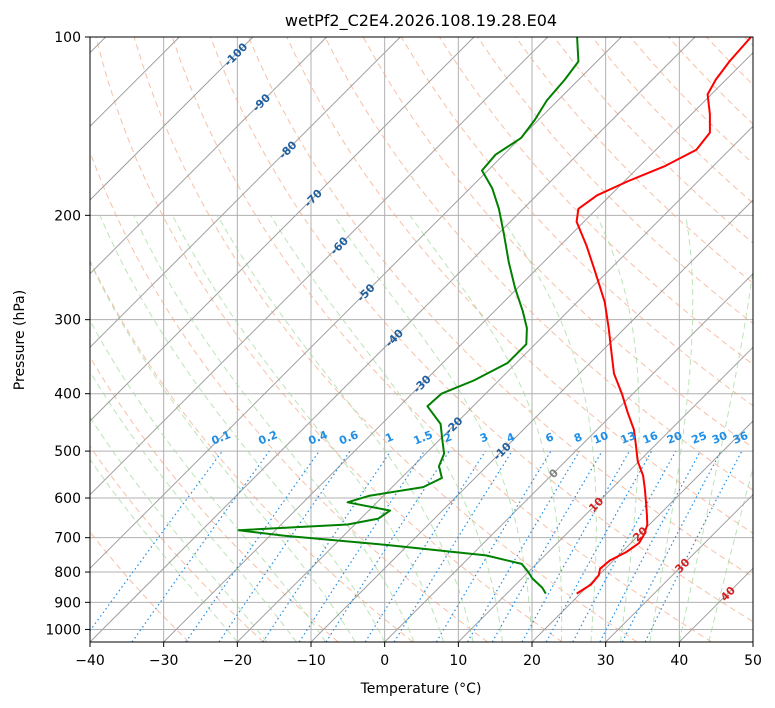 The image size is (775, 708). Describe the element at coordinates (650, 438) in the screenshot. I see `mixing-ratio-label: 16` at that location.